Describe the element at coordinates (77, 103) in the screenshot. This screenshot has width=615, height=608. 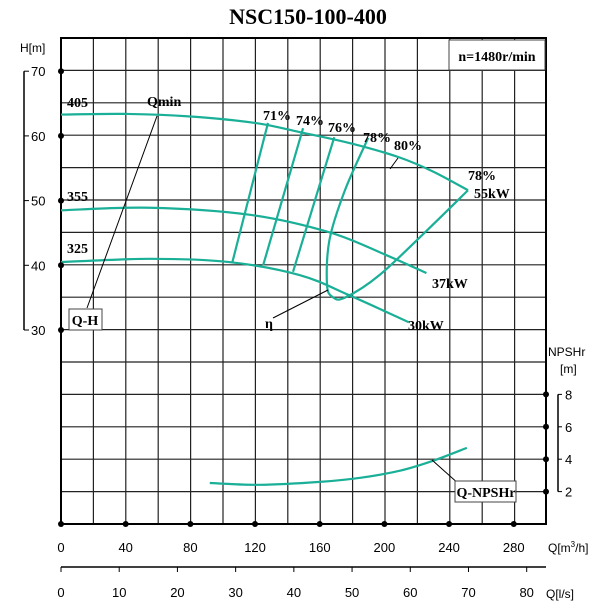
I see `curve-label-405: 405` at that location.